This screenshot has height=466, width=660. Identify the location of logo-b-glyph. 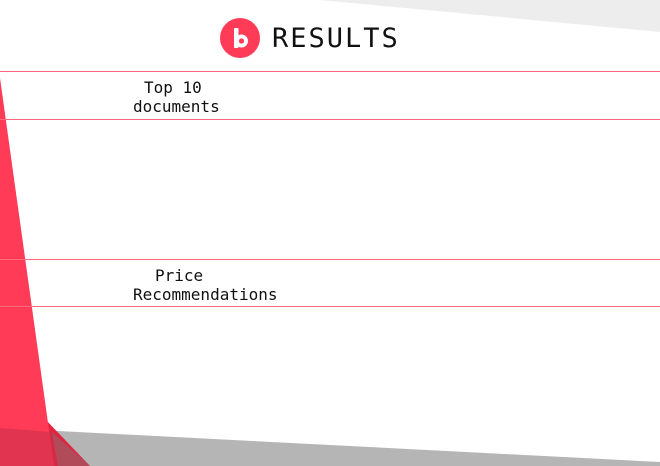
(241, 38).